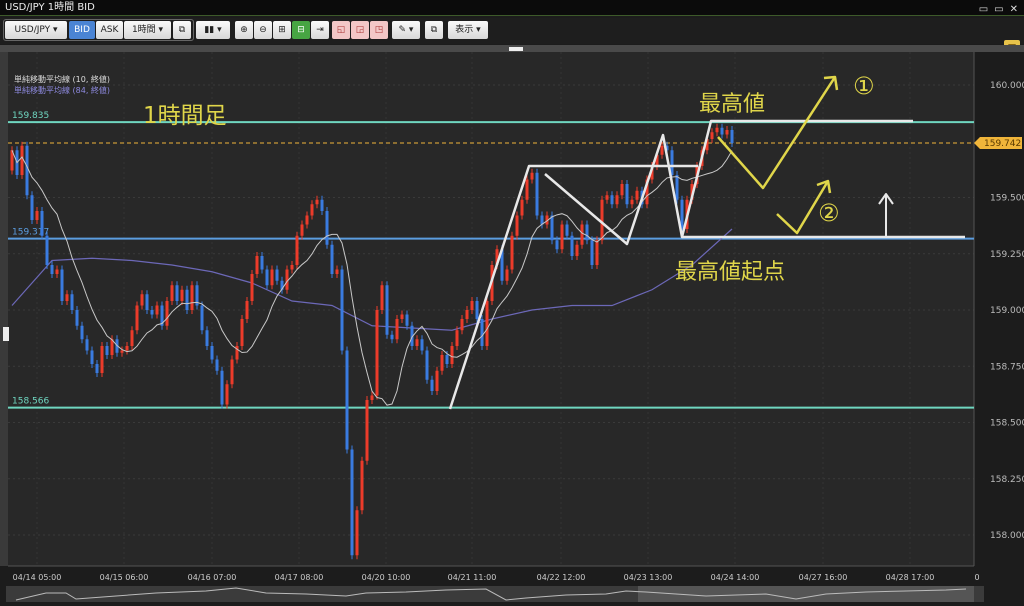 The height and width of the screenshot is (606, 1024). I want to click on sma84-line, so click(372, 279).